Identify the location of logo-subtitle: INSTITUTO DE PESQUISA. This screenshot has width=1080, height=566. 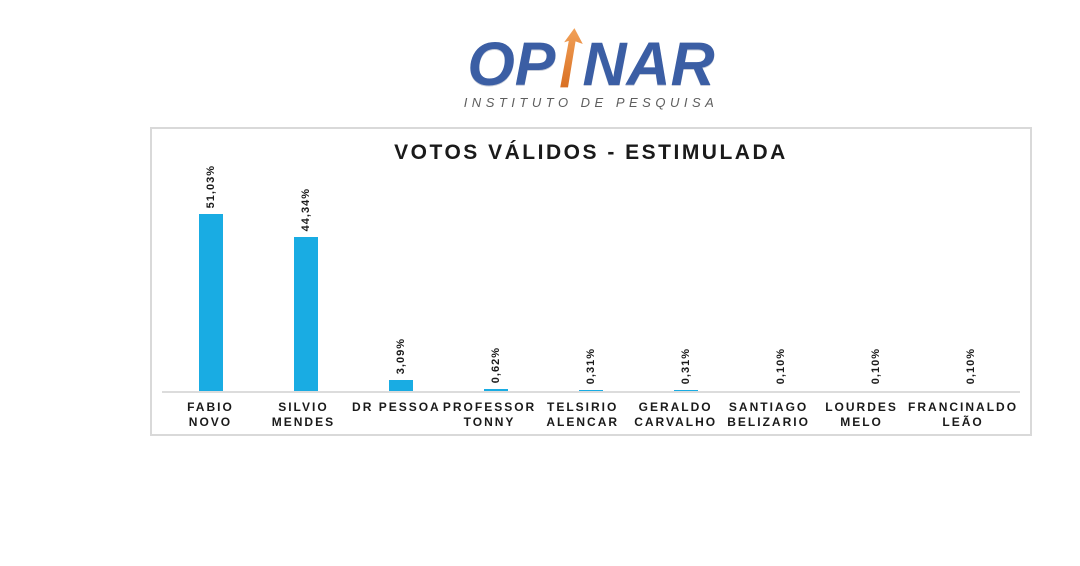
(591, 102).